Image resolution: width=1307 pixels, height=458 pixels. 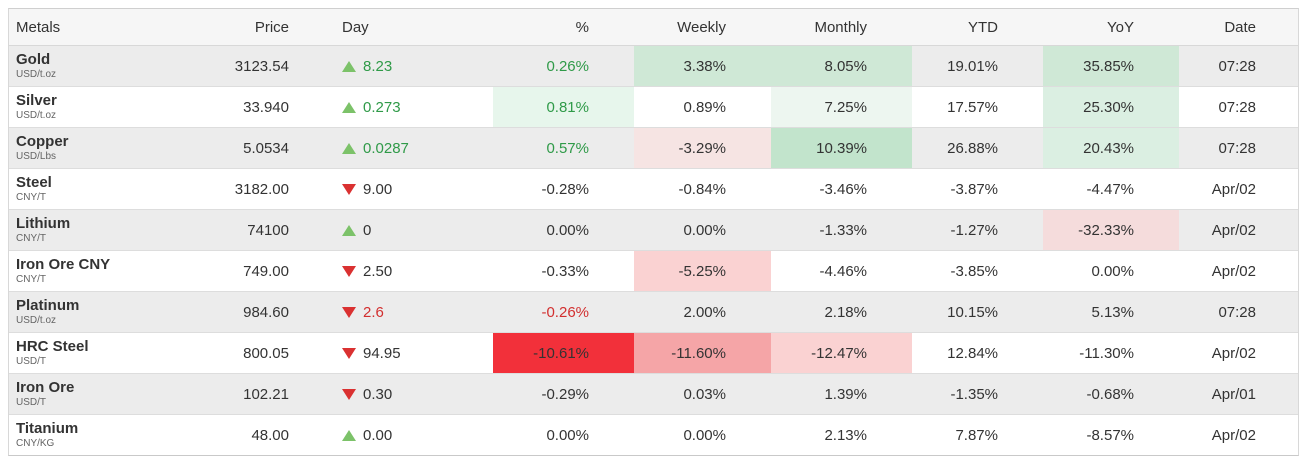 What do you see at coordinates (567, 148) in the screenshot?
I see `pct-cell: 0.57%` at bounding box center [567, 148].